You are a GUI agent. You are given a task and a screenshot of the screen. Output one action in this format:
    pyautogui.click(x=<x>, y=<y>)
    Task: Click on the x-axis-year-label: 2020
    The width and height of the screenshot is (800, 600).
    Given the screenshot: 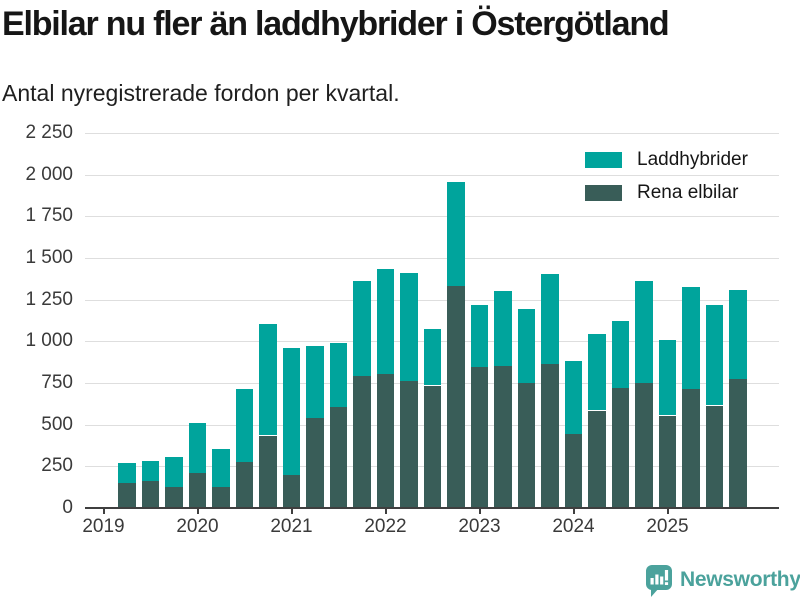 What is the action you would take?
    pyautogui.click(x=197, y=526)
    